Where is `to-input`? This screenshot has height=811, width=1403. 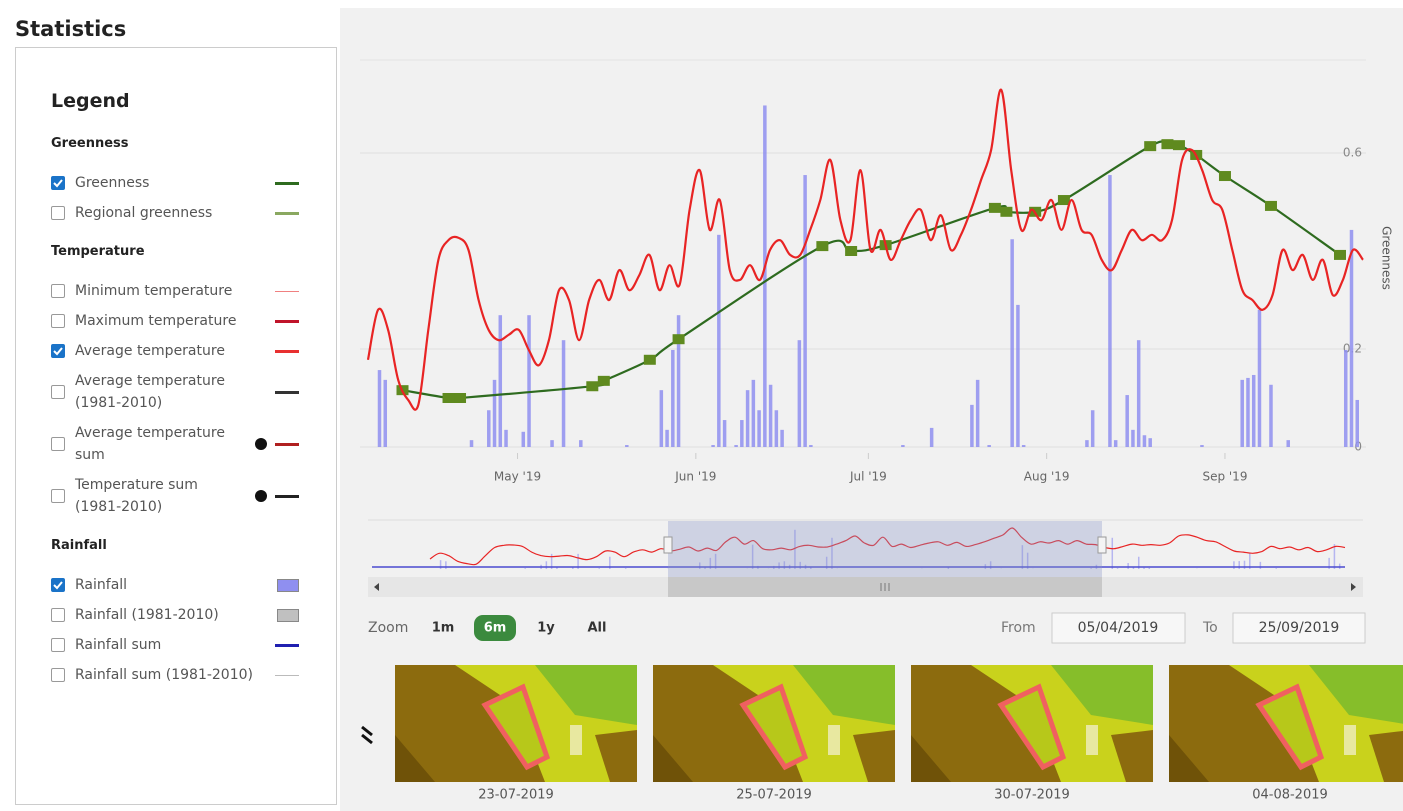 to-input is located at coordinates (1299, 628).